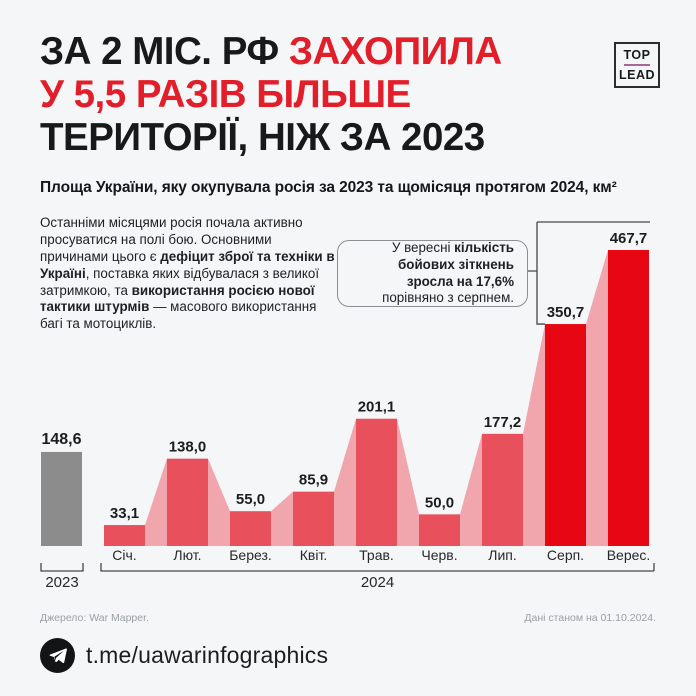  I want to click on title-segment: У 5,5 РАЗІВ БІЛЬШЕ, so click(225, 94).